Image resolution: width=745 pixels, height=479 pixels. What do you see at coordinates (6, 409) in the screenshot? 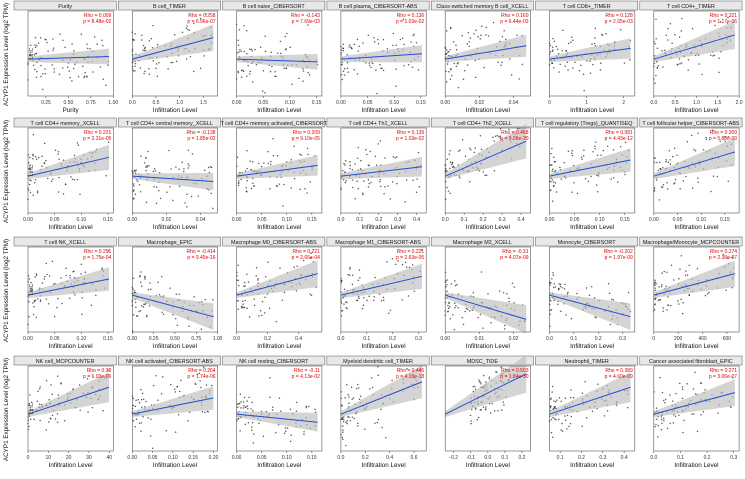
I see `y-axis-label: ACYP1 Expression Level (log2 TPM)` at bounding box center [6, 409].